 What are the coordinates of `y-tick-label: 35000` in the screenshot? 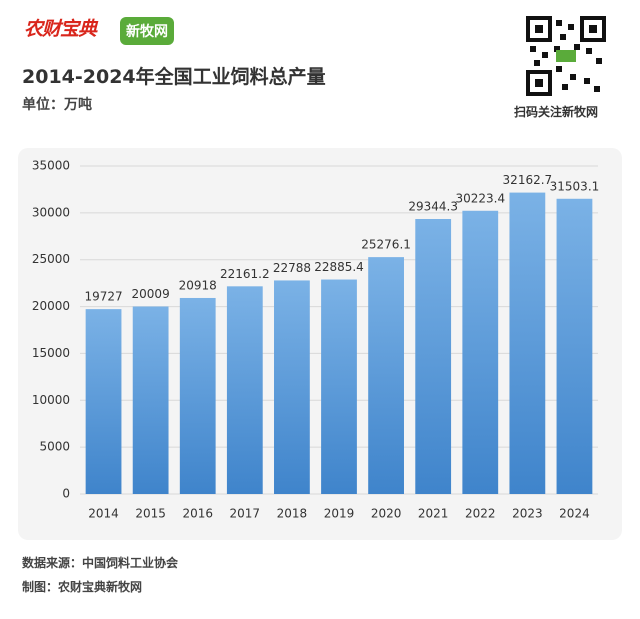 It's located at (51, 166).